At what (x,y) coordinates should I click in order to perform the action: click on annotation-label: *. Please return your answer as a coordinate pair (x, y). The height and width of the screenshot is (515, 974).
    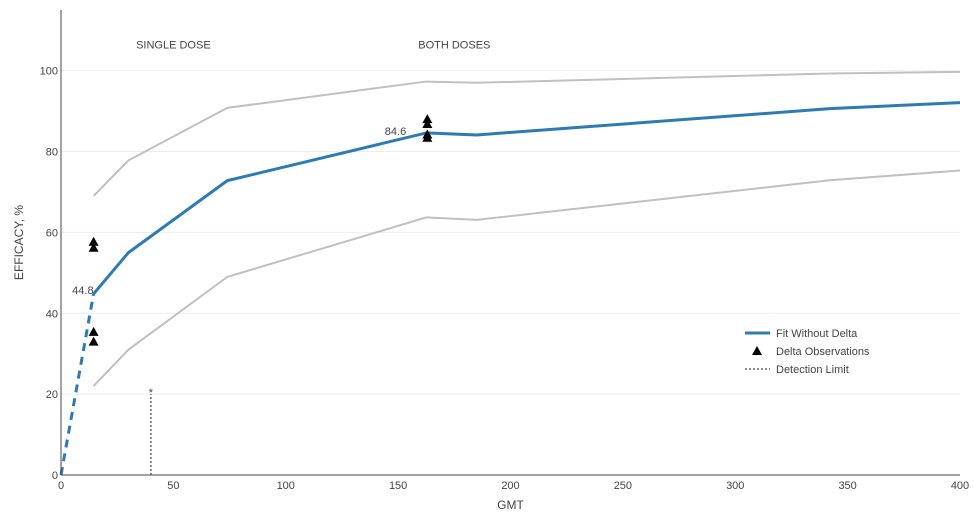
    Looking at the image, I should click on (151, 393).